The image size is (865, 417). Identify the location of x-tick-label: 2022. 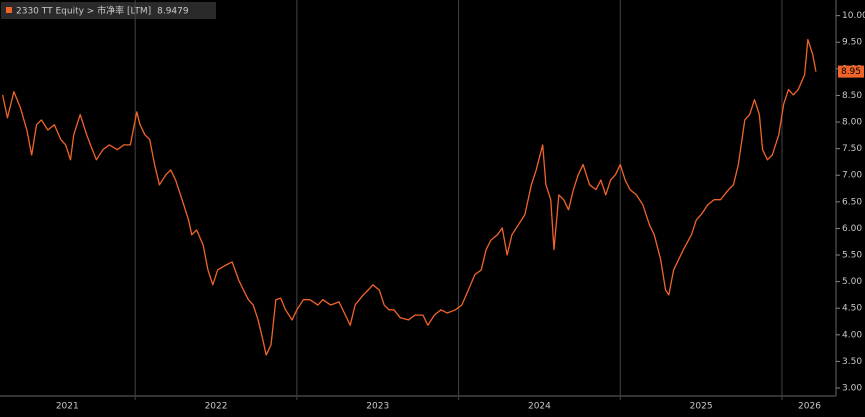
(216, 407).